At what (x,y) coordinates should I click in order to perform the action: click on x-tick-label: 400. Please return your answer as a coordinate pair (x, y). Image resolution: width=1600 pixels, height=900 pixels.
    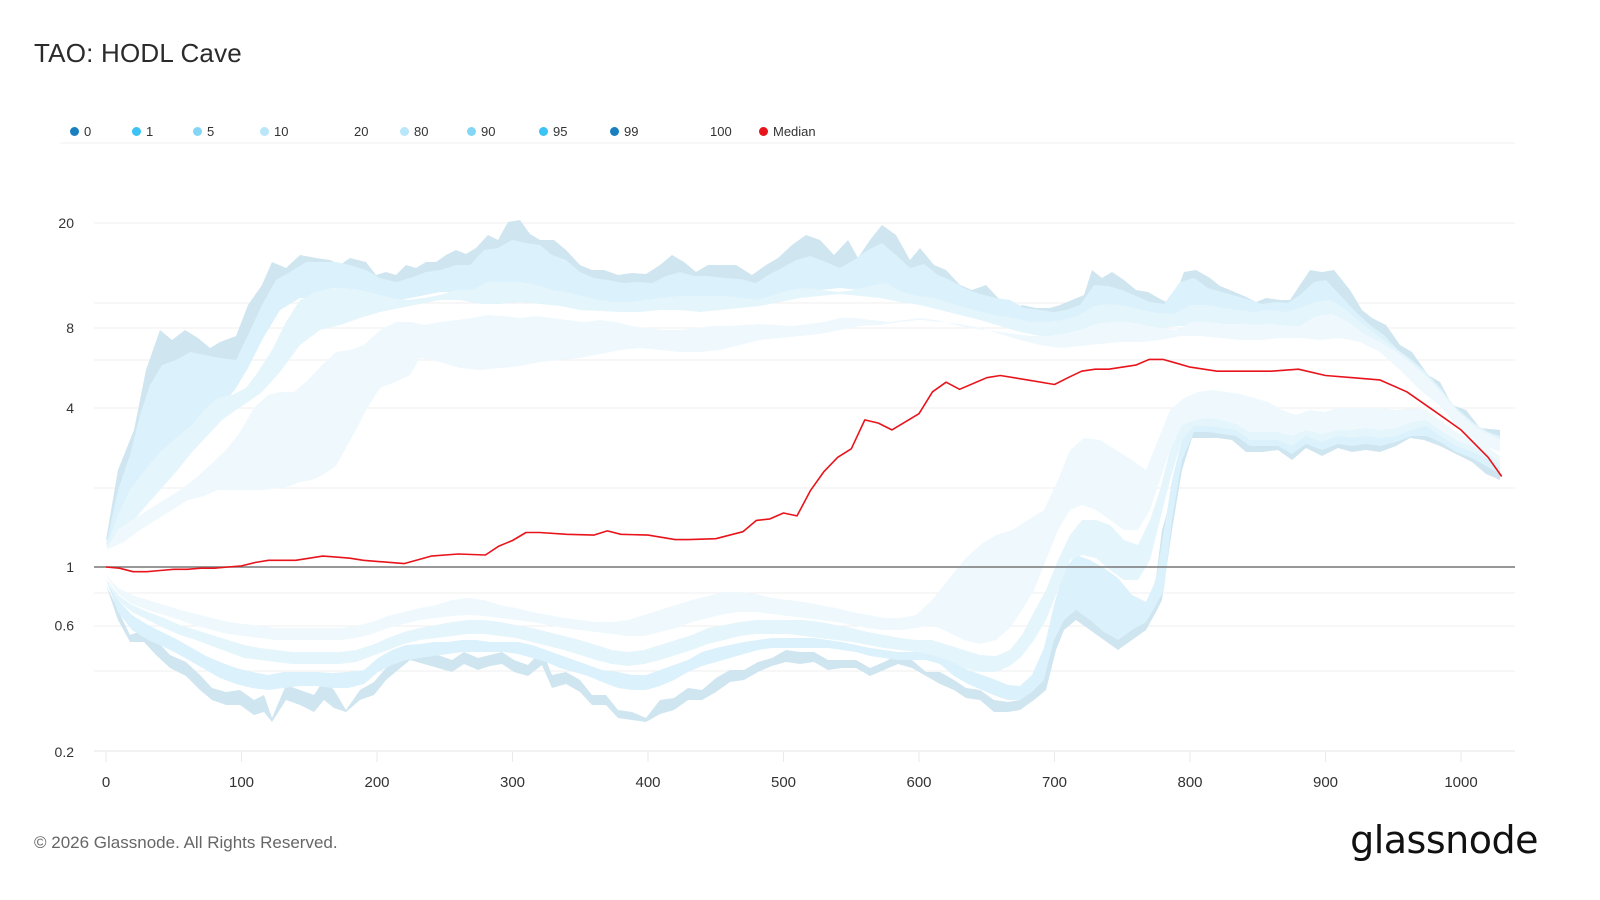
    Looking at the image, I should click on (647, 782).